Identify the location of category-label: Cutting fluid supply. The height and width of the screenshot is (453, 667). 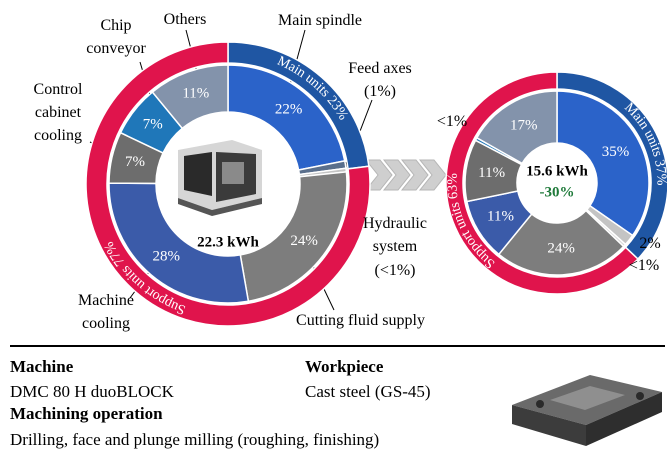
(360, 320).